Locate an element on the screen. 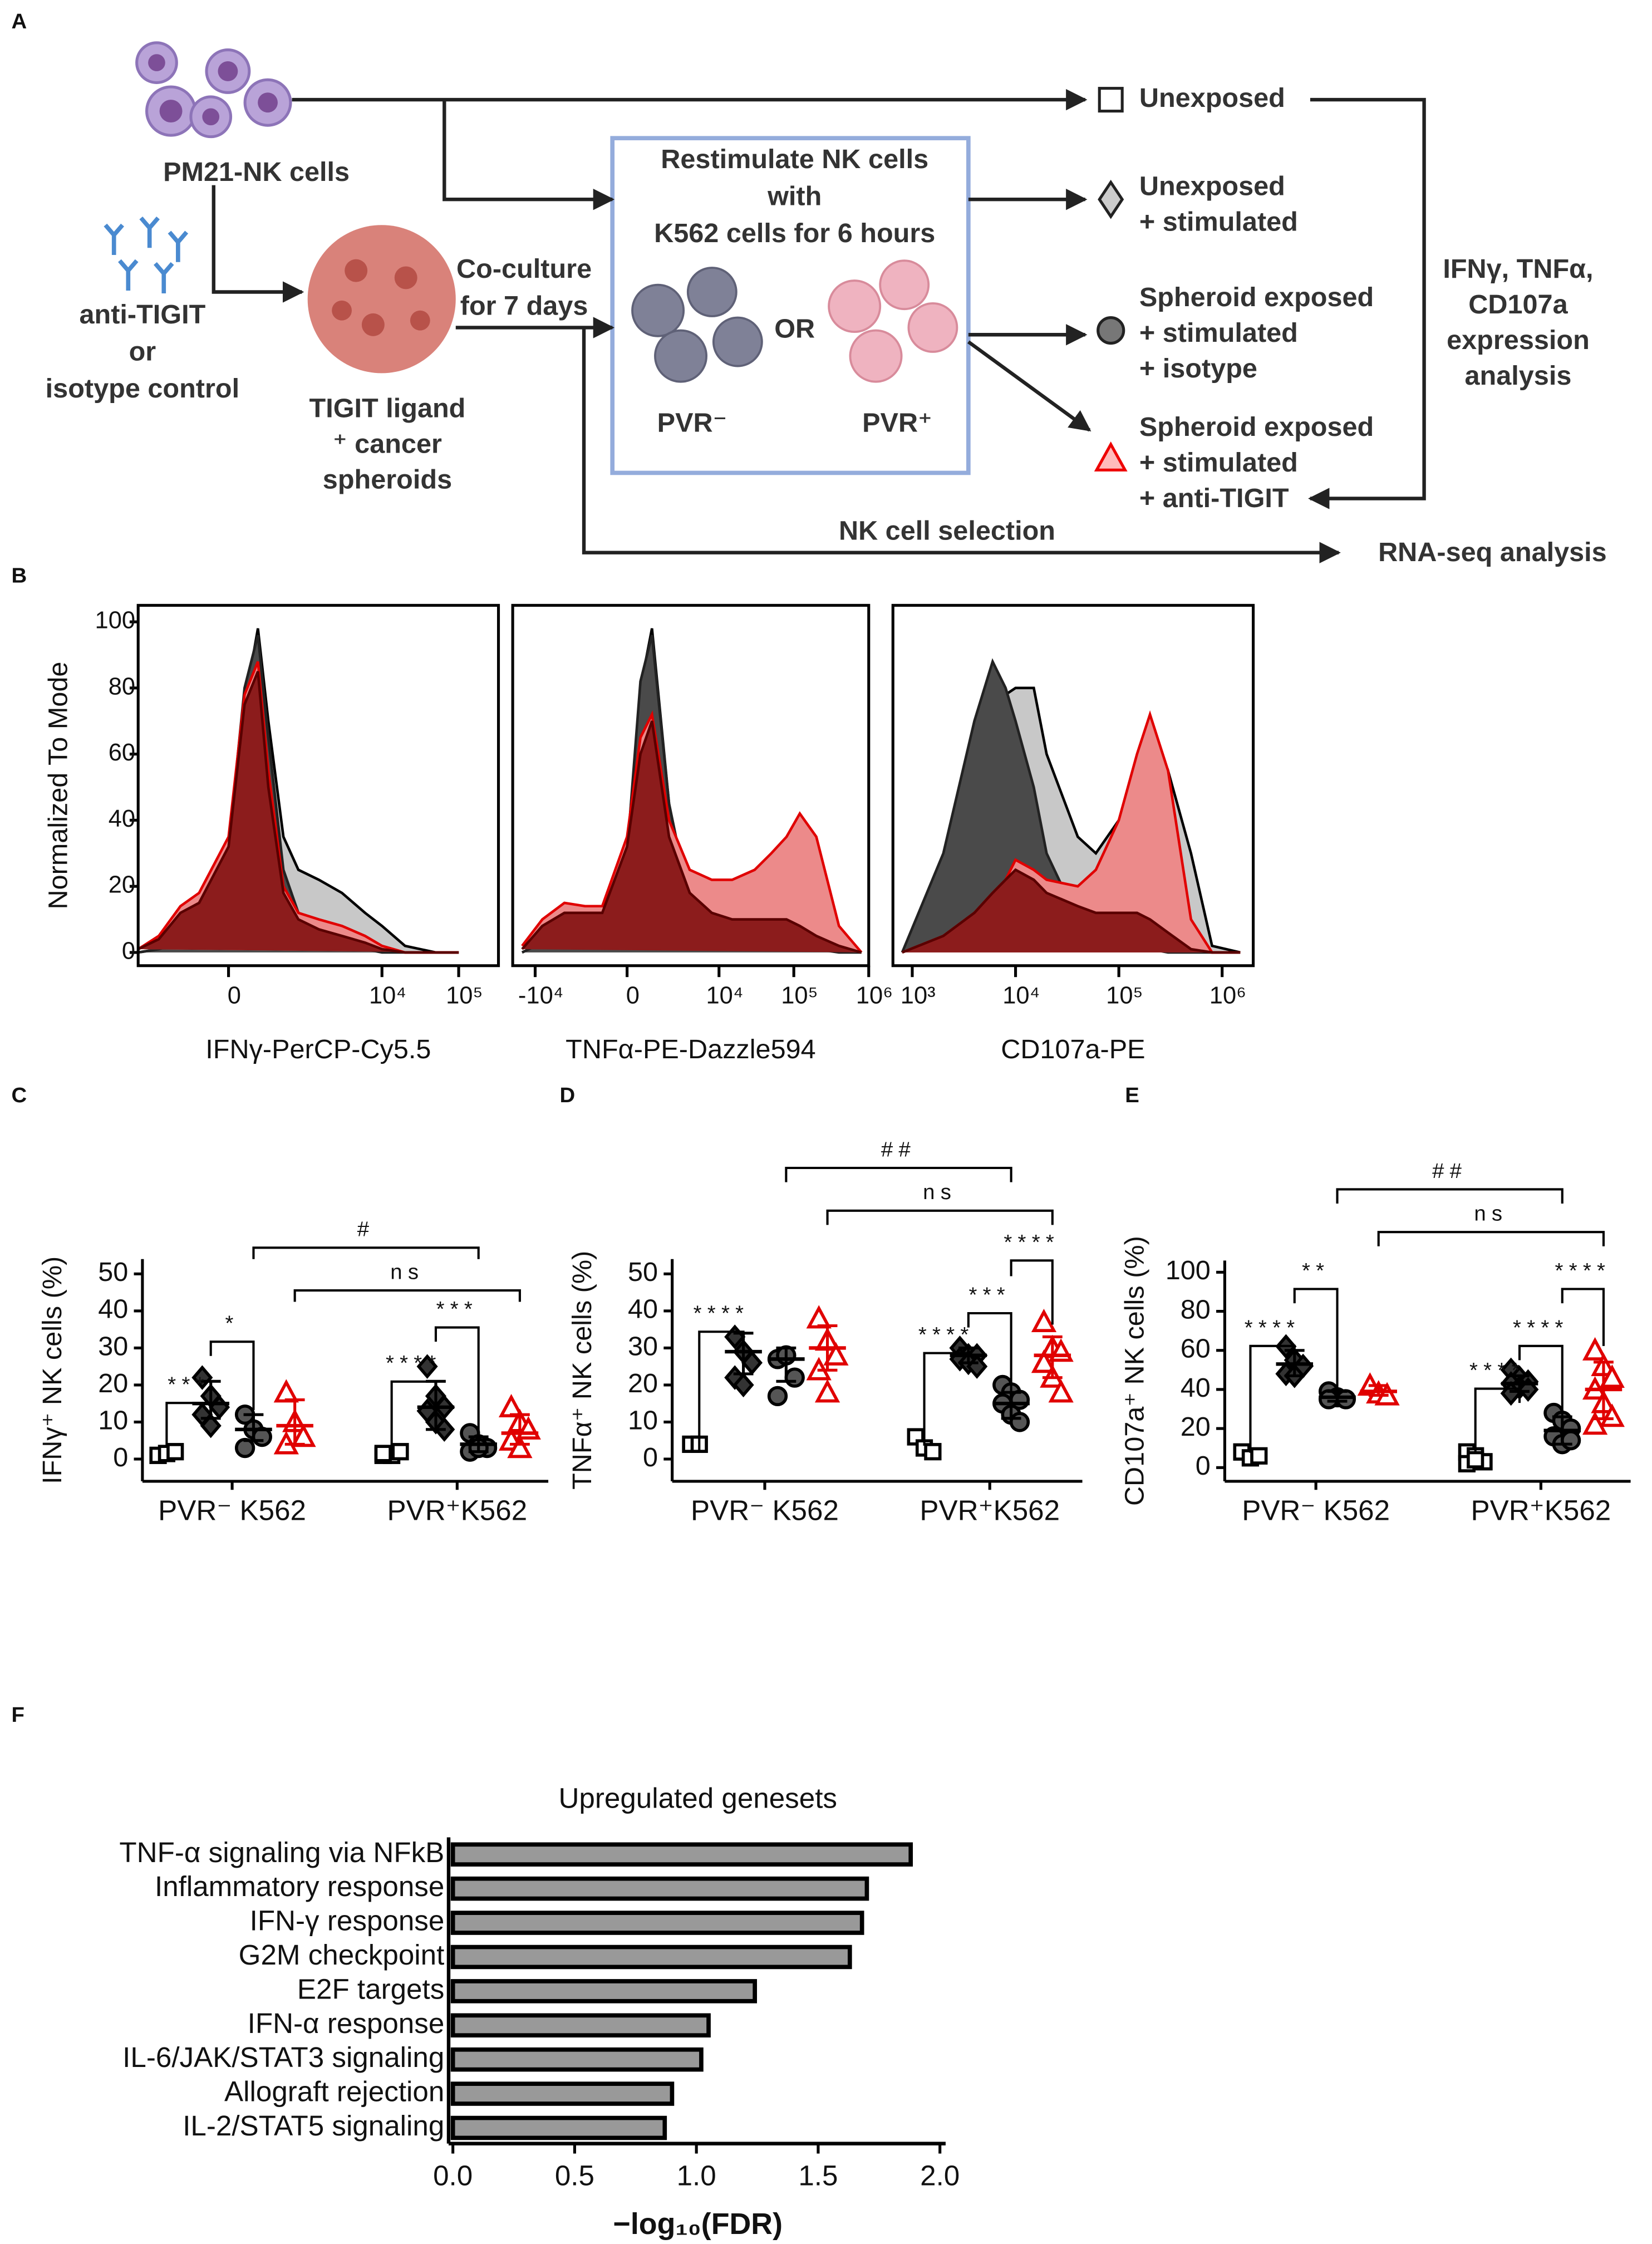 Image resolution: width=1652 pixels, height=2244 pixels. x-tick-label: -10⁴ is located at coordinates (541, 996).